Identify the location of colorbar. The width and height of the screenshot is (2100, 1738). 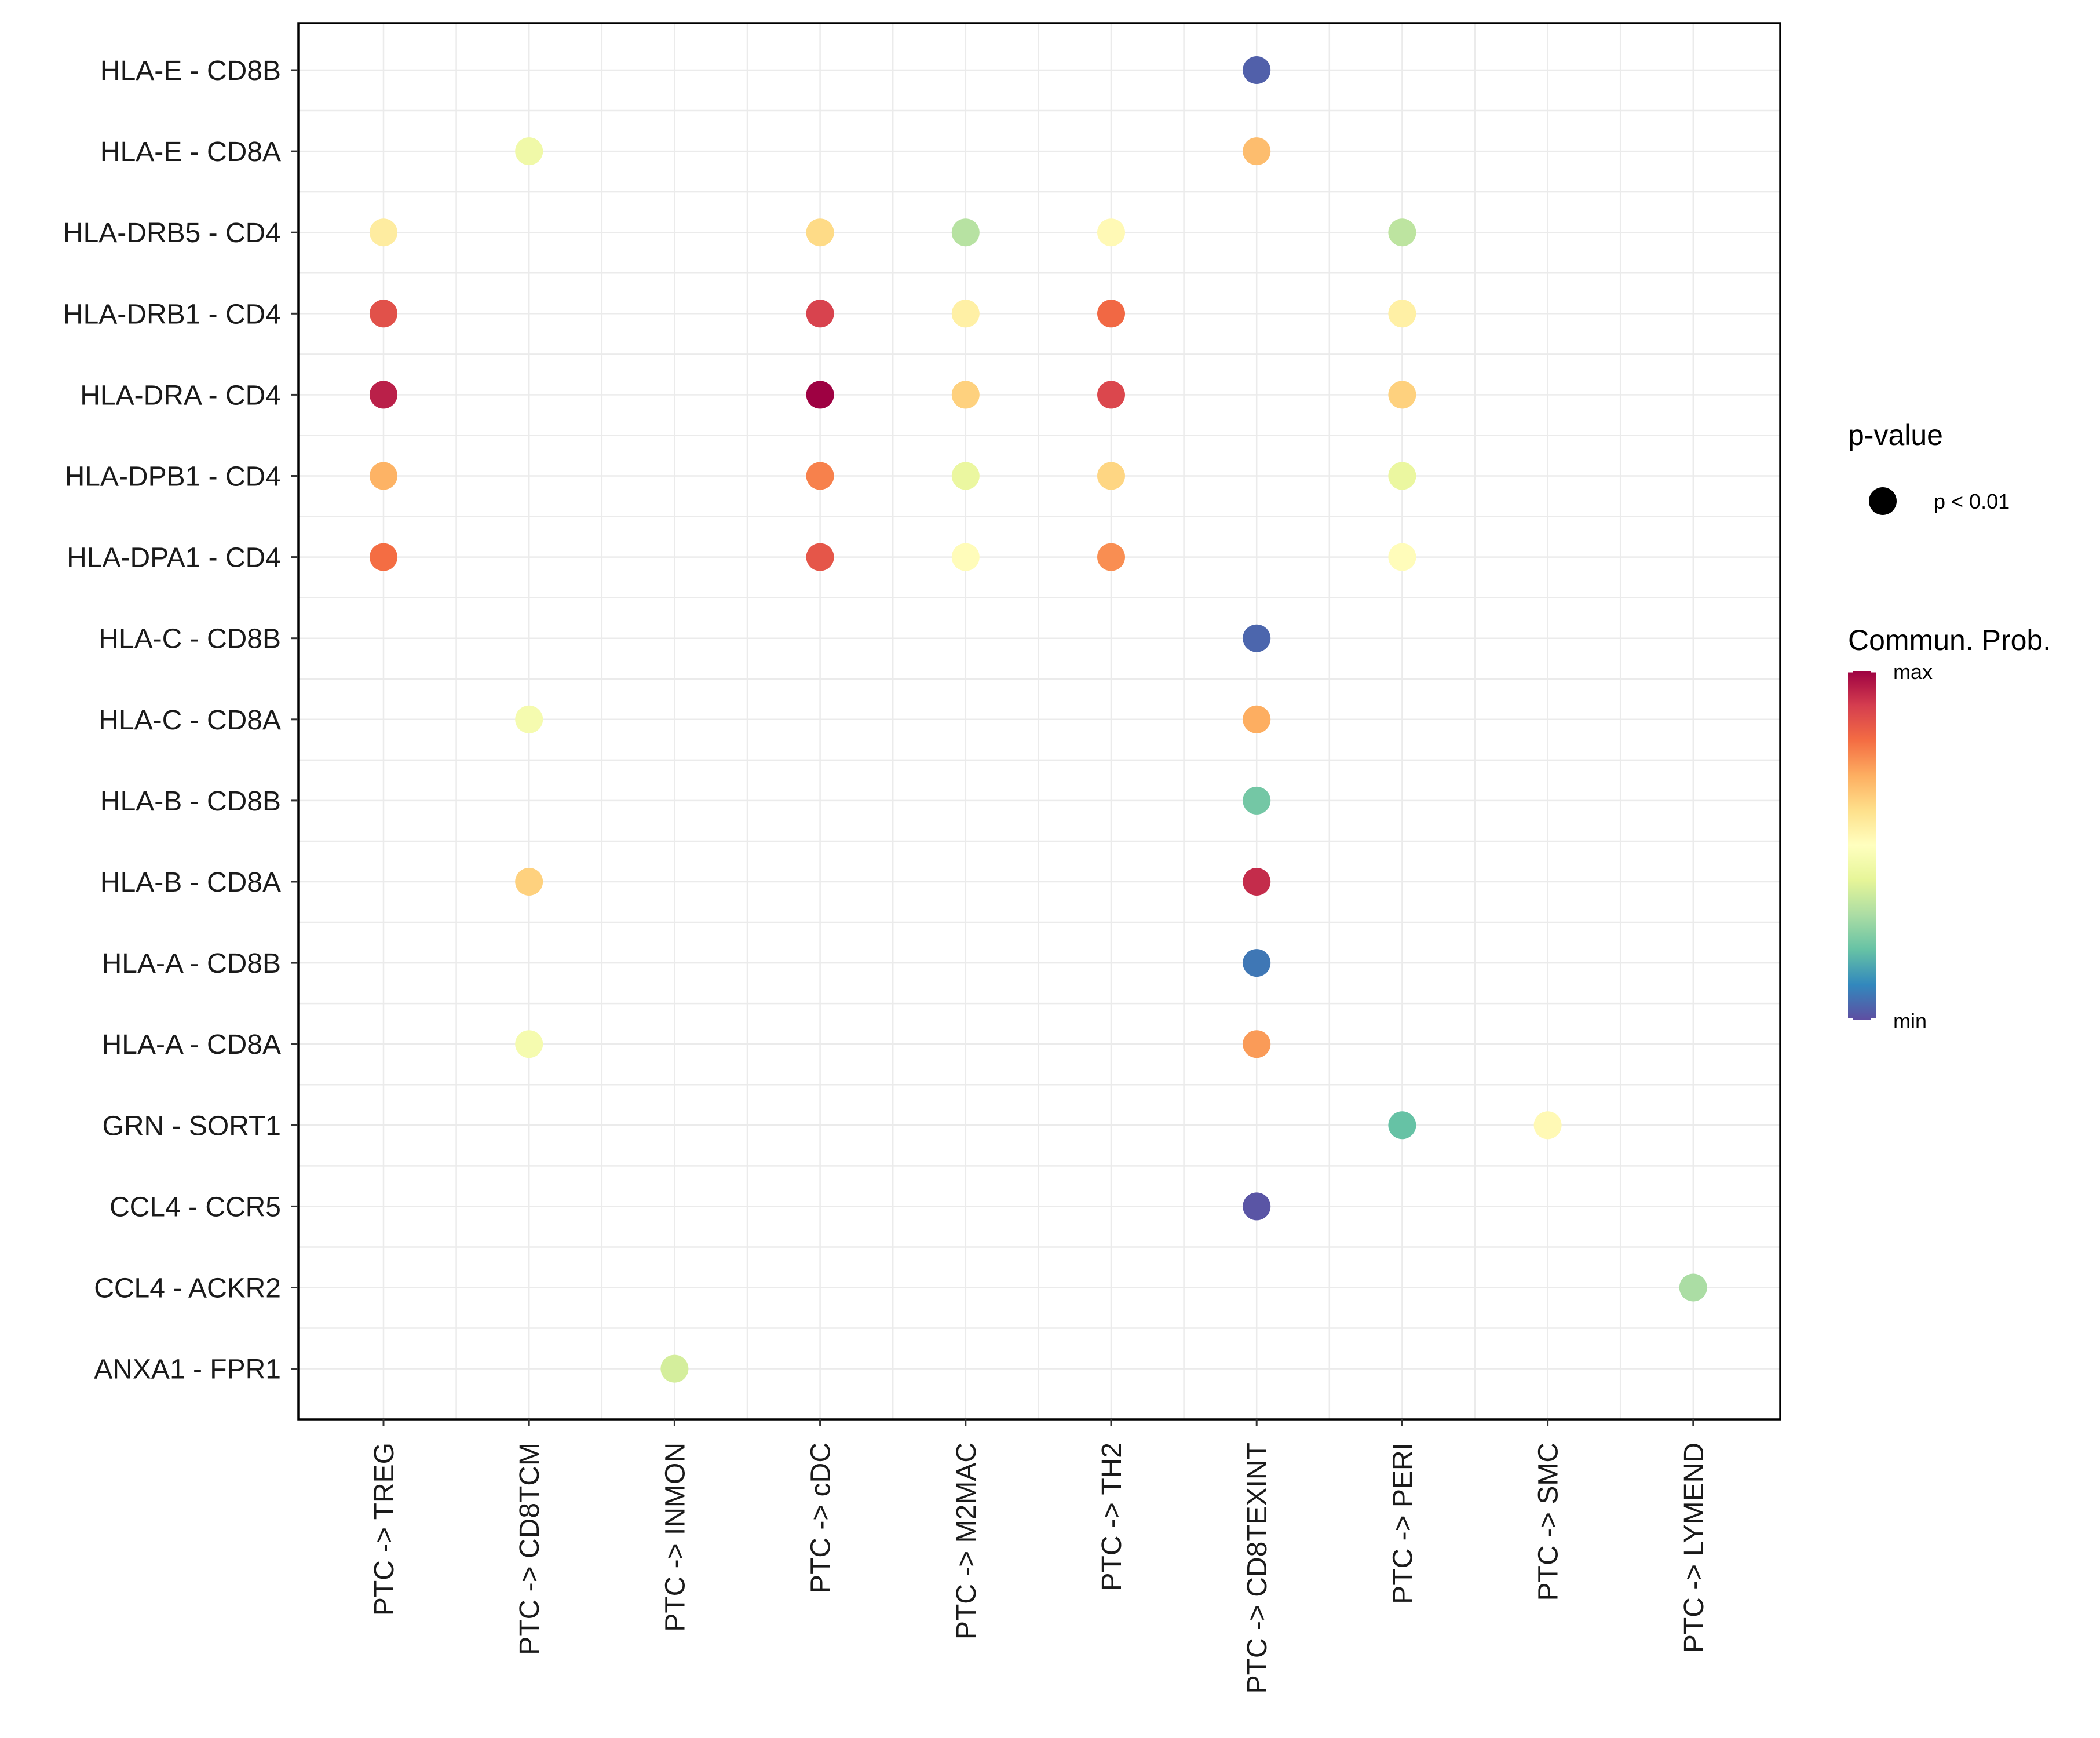
(1862, 846).